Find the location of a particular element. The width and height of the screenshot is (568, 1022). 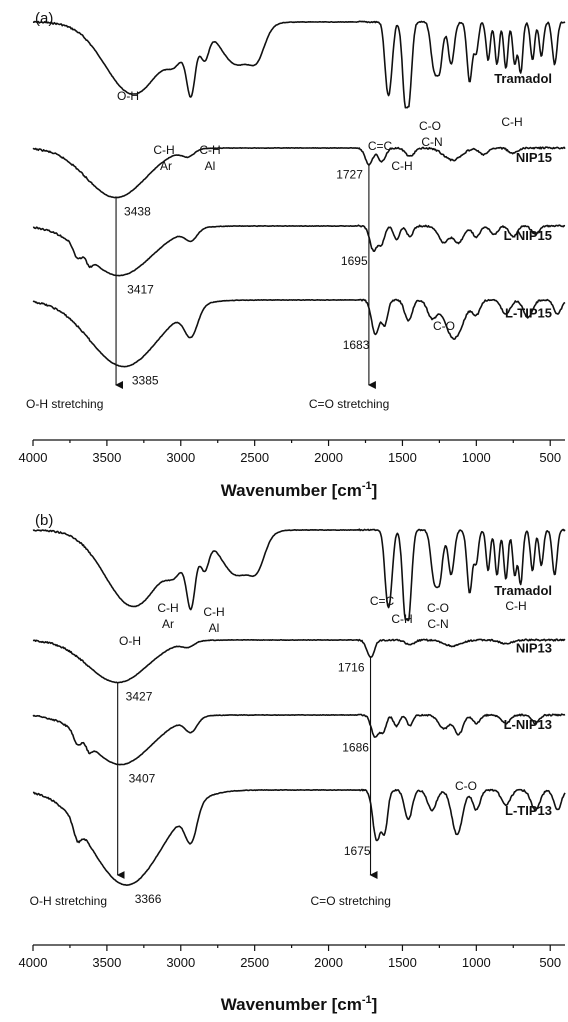

peak-label: 1727 is located at coordinates (349, 175).